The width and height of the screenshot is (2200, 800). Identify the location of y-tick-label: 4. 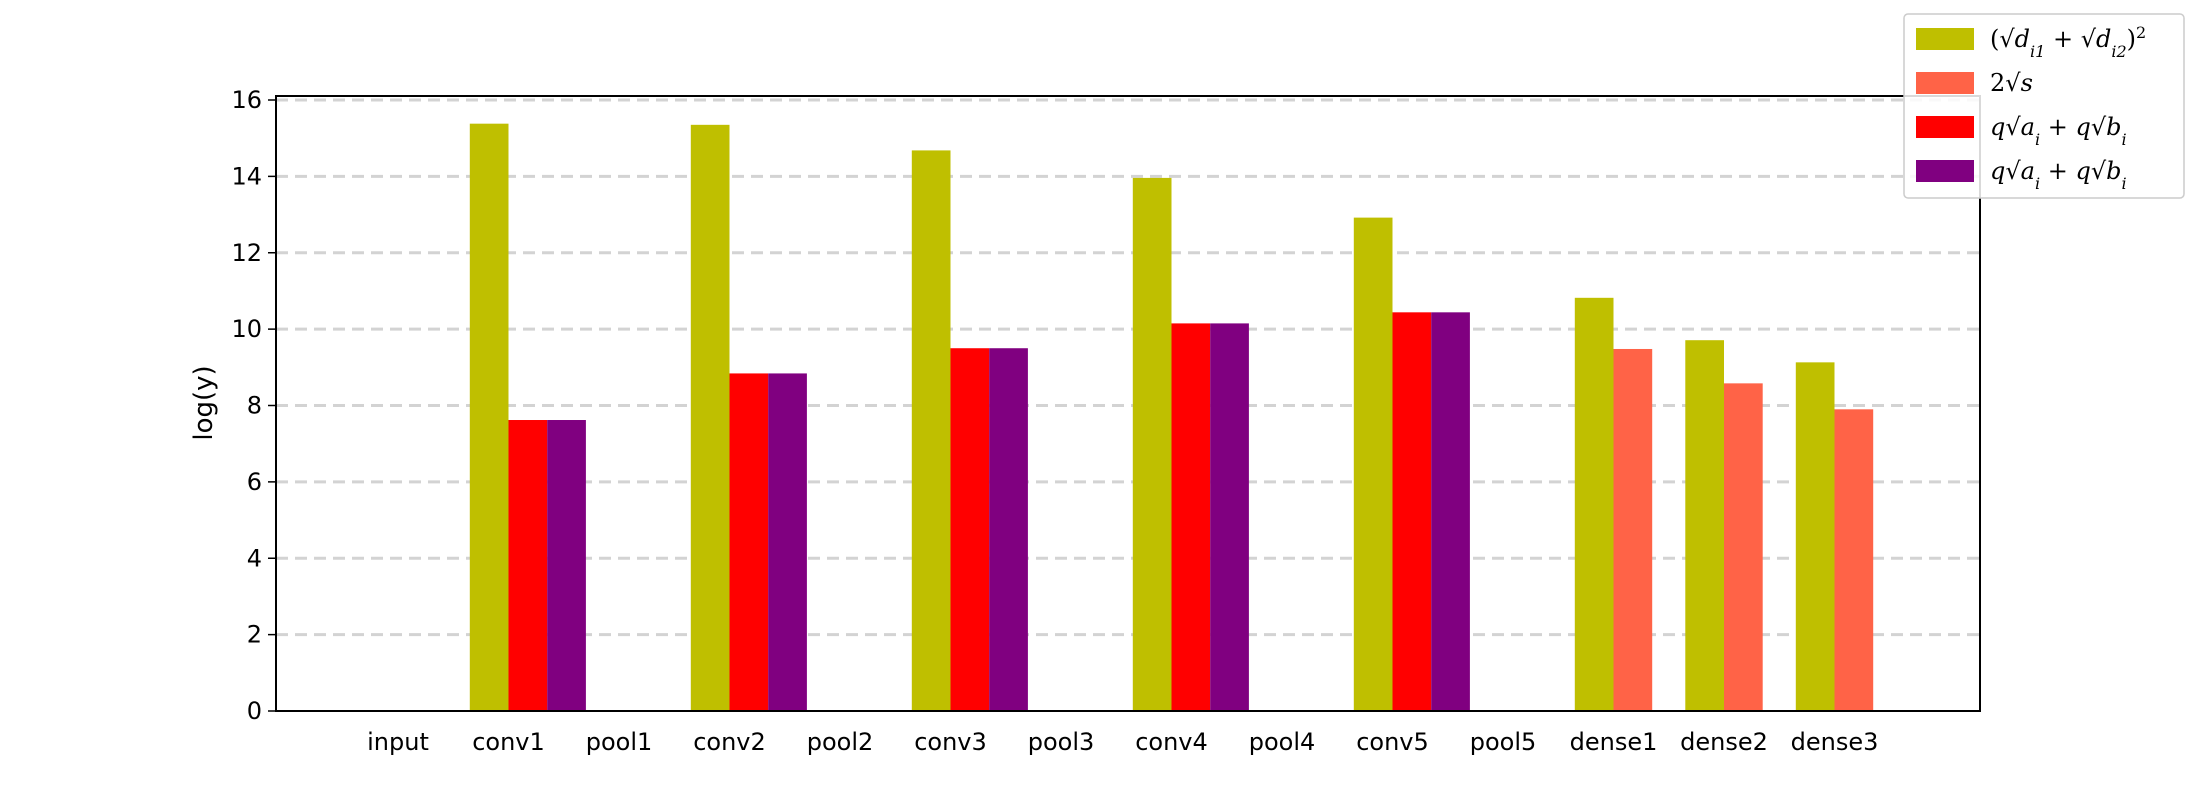
(254, 558).